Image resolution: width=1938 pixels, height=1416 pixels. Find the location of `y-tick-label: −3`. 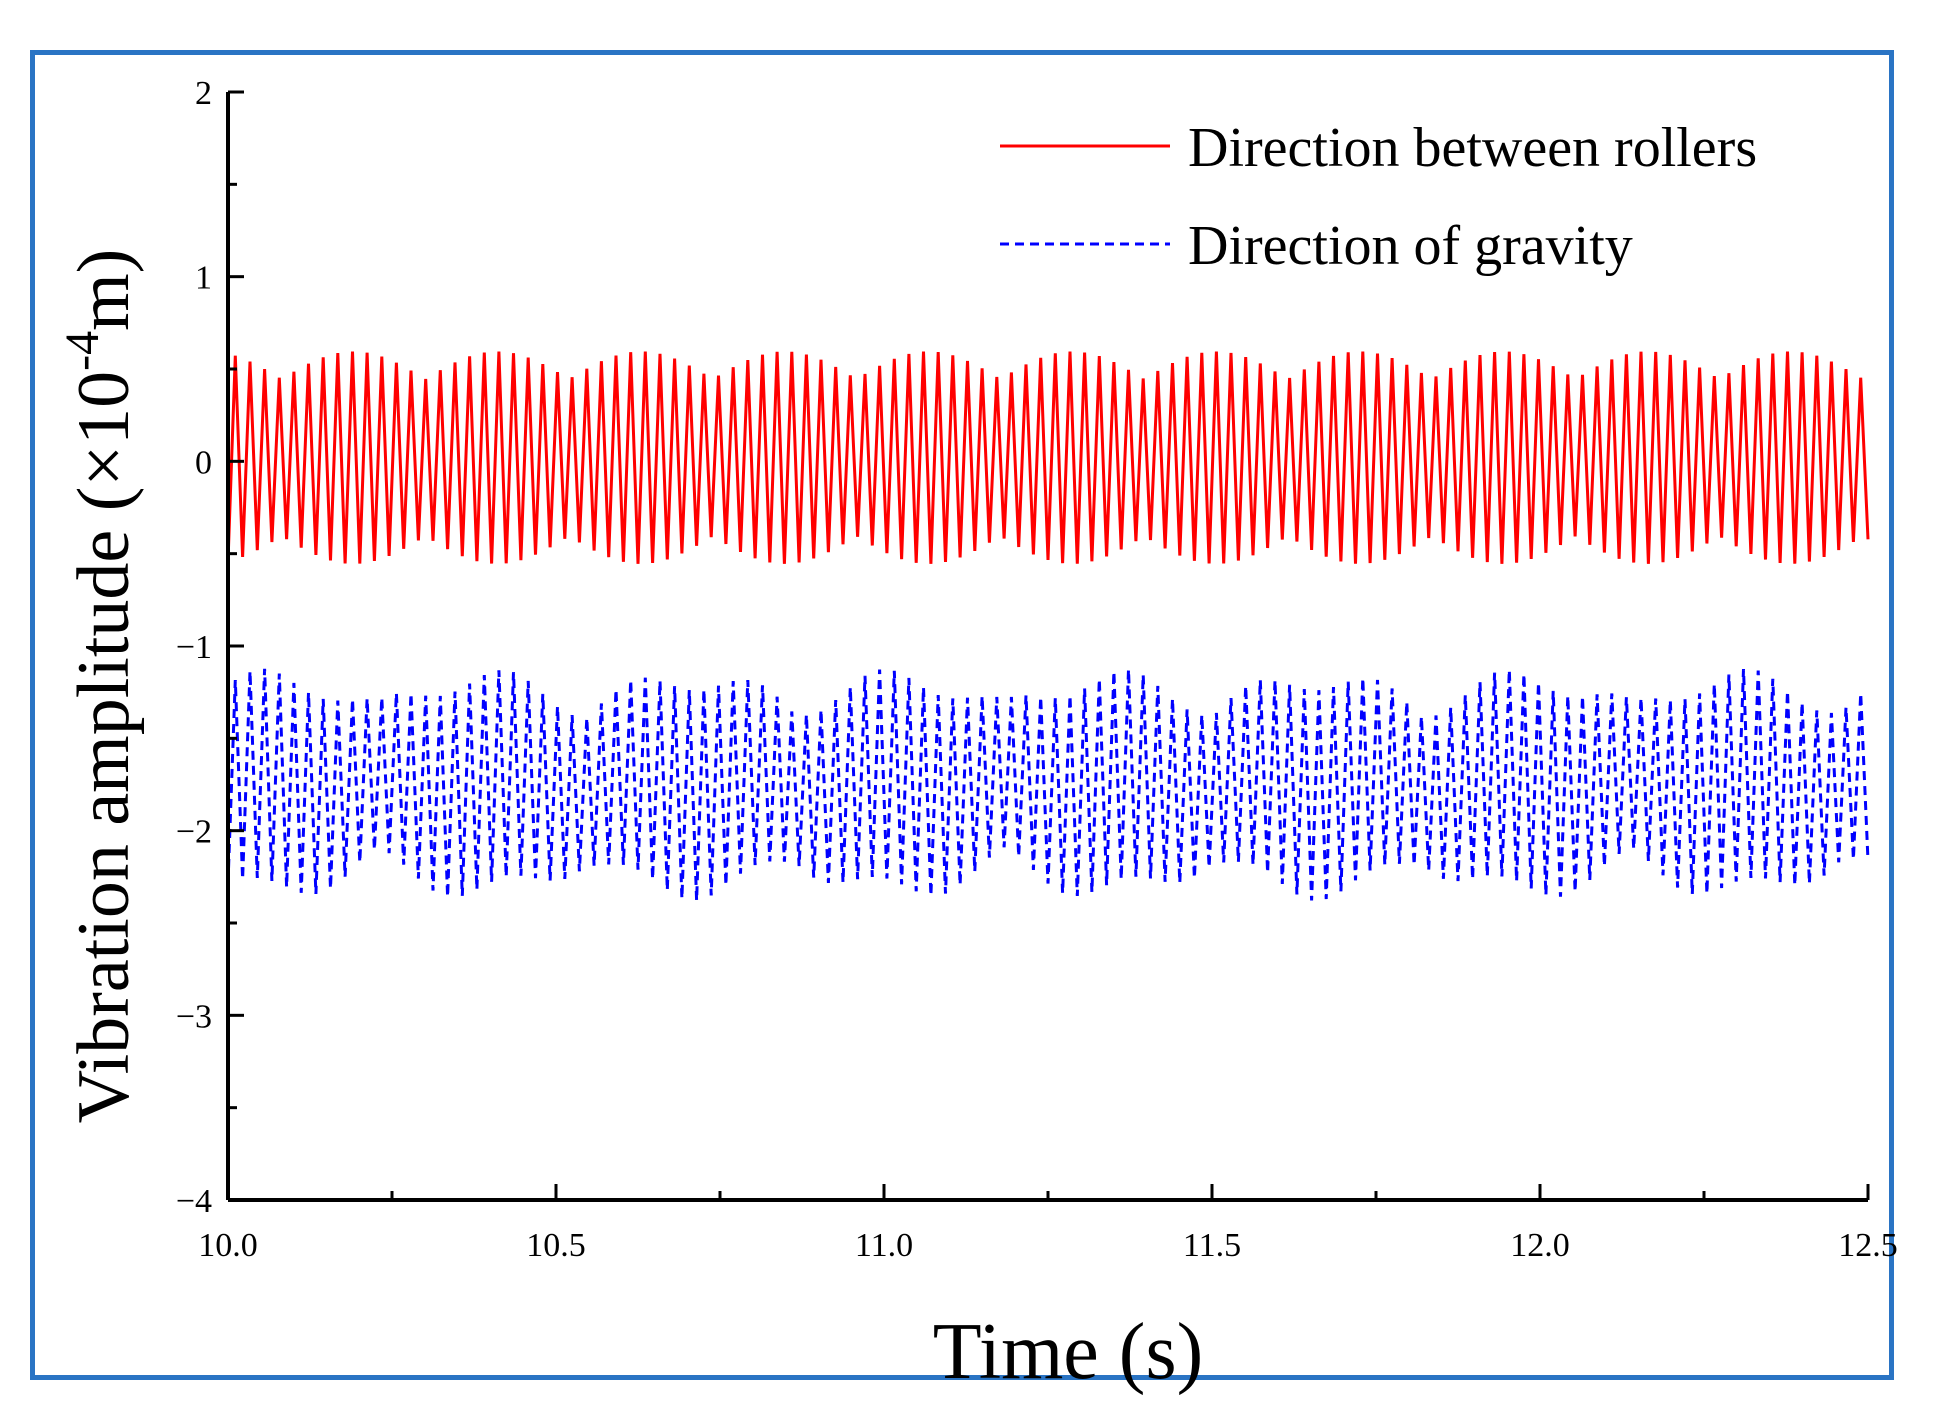

y-tick-label: −3 is located at coordinates (194, 1016).